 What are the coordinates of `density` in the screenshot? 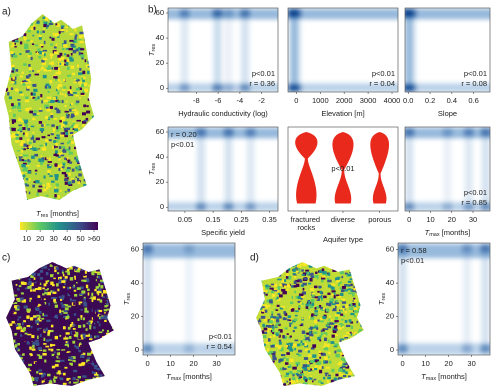 It's located at (223, 169).